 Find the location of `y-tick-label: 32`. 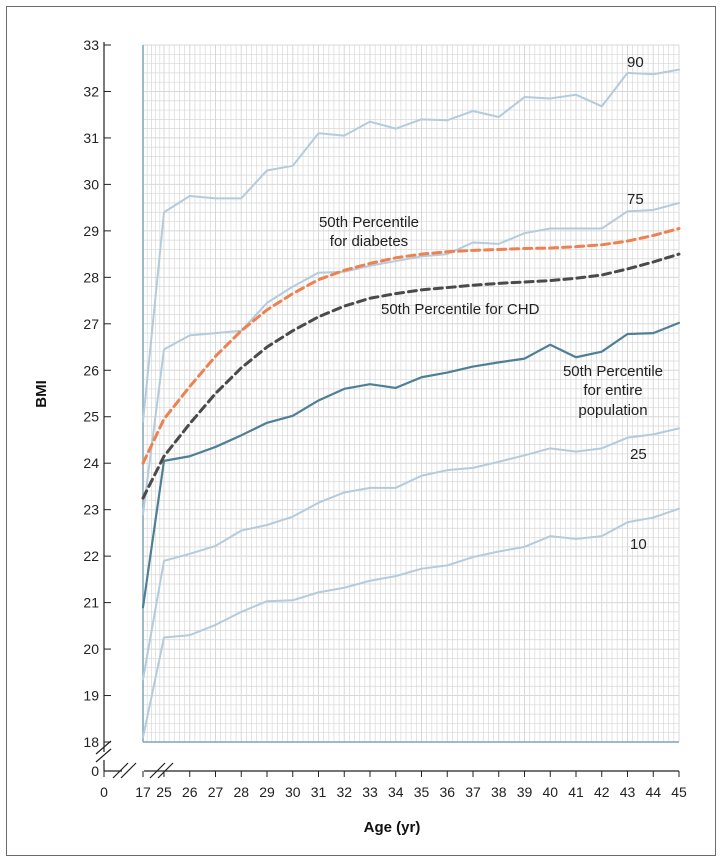

y-tick-label: 32 is located at coordinates (91, 91).